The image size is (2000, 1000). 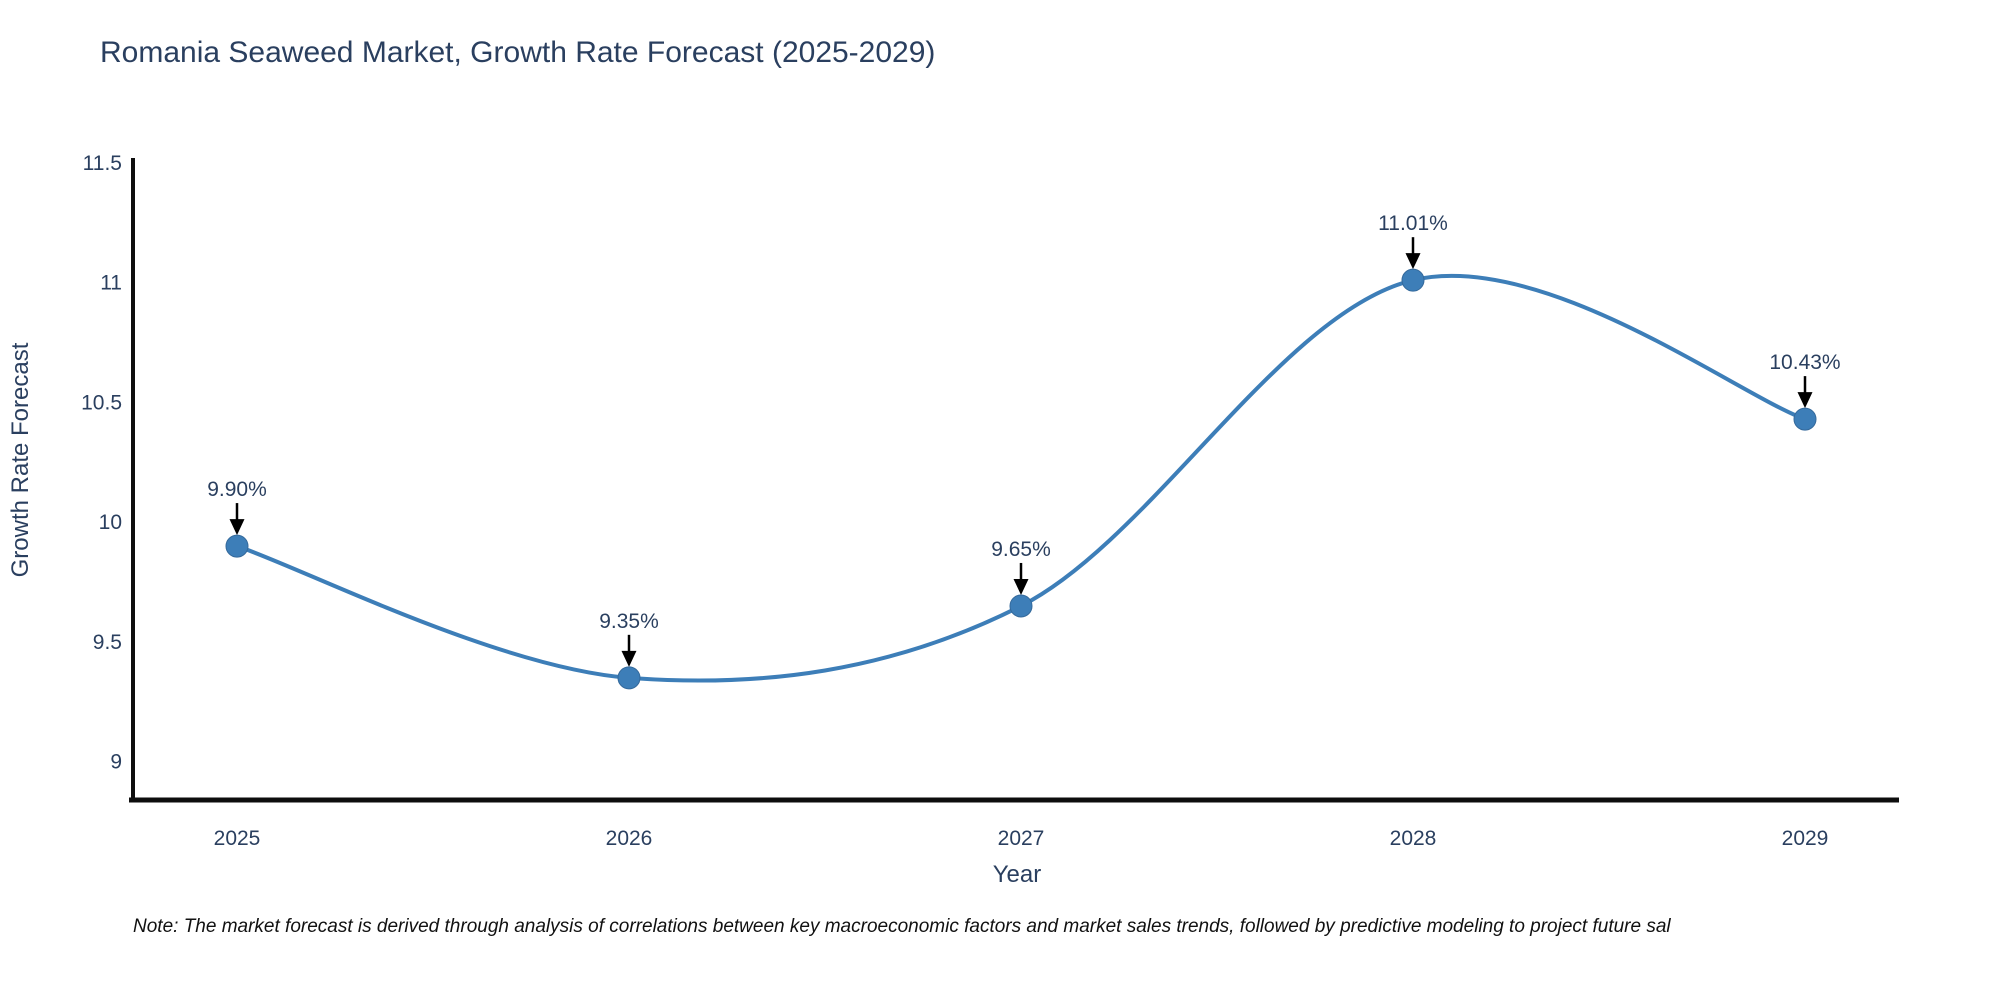 I want to click on point-value-label: 9.65%, so click(x=1021, y=549).